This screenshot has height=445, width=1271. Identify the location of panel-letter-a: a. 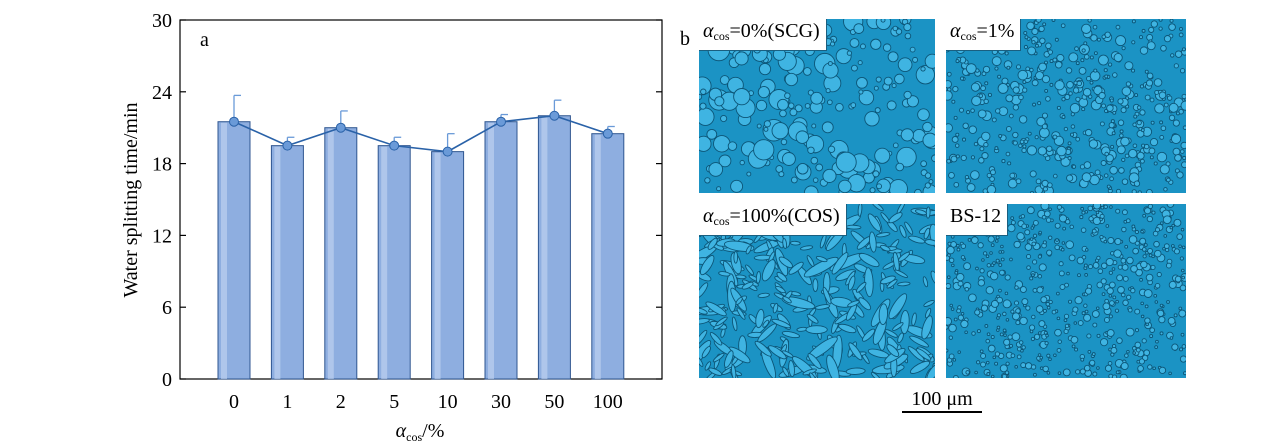
(204, 40).